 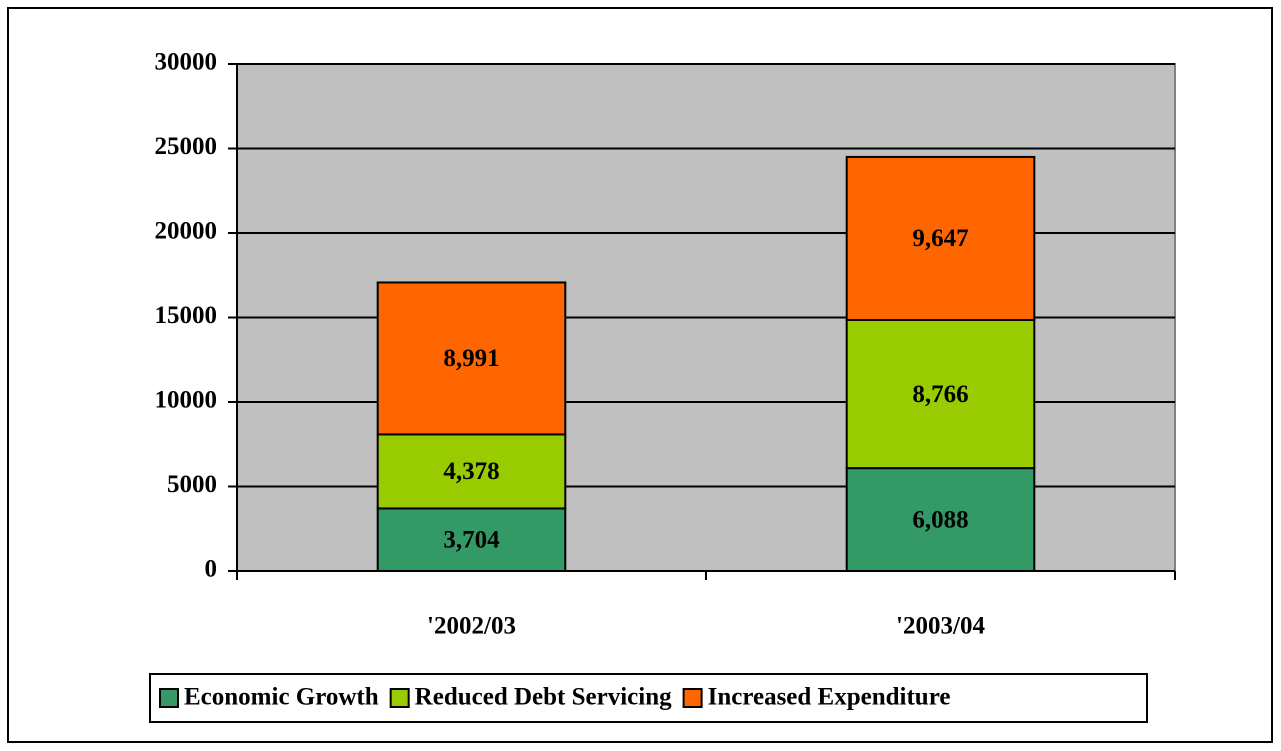 What do you see at coordinates (211, 569) in the screenshot?
I see `y-tick-label: 0` at bounding box center [211, 569].